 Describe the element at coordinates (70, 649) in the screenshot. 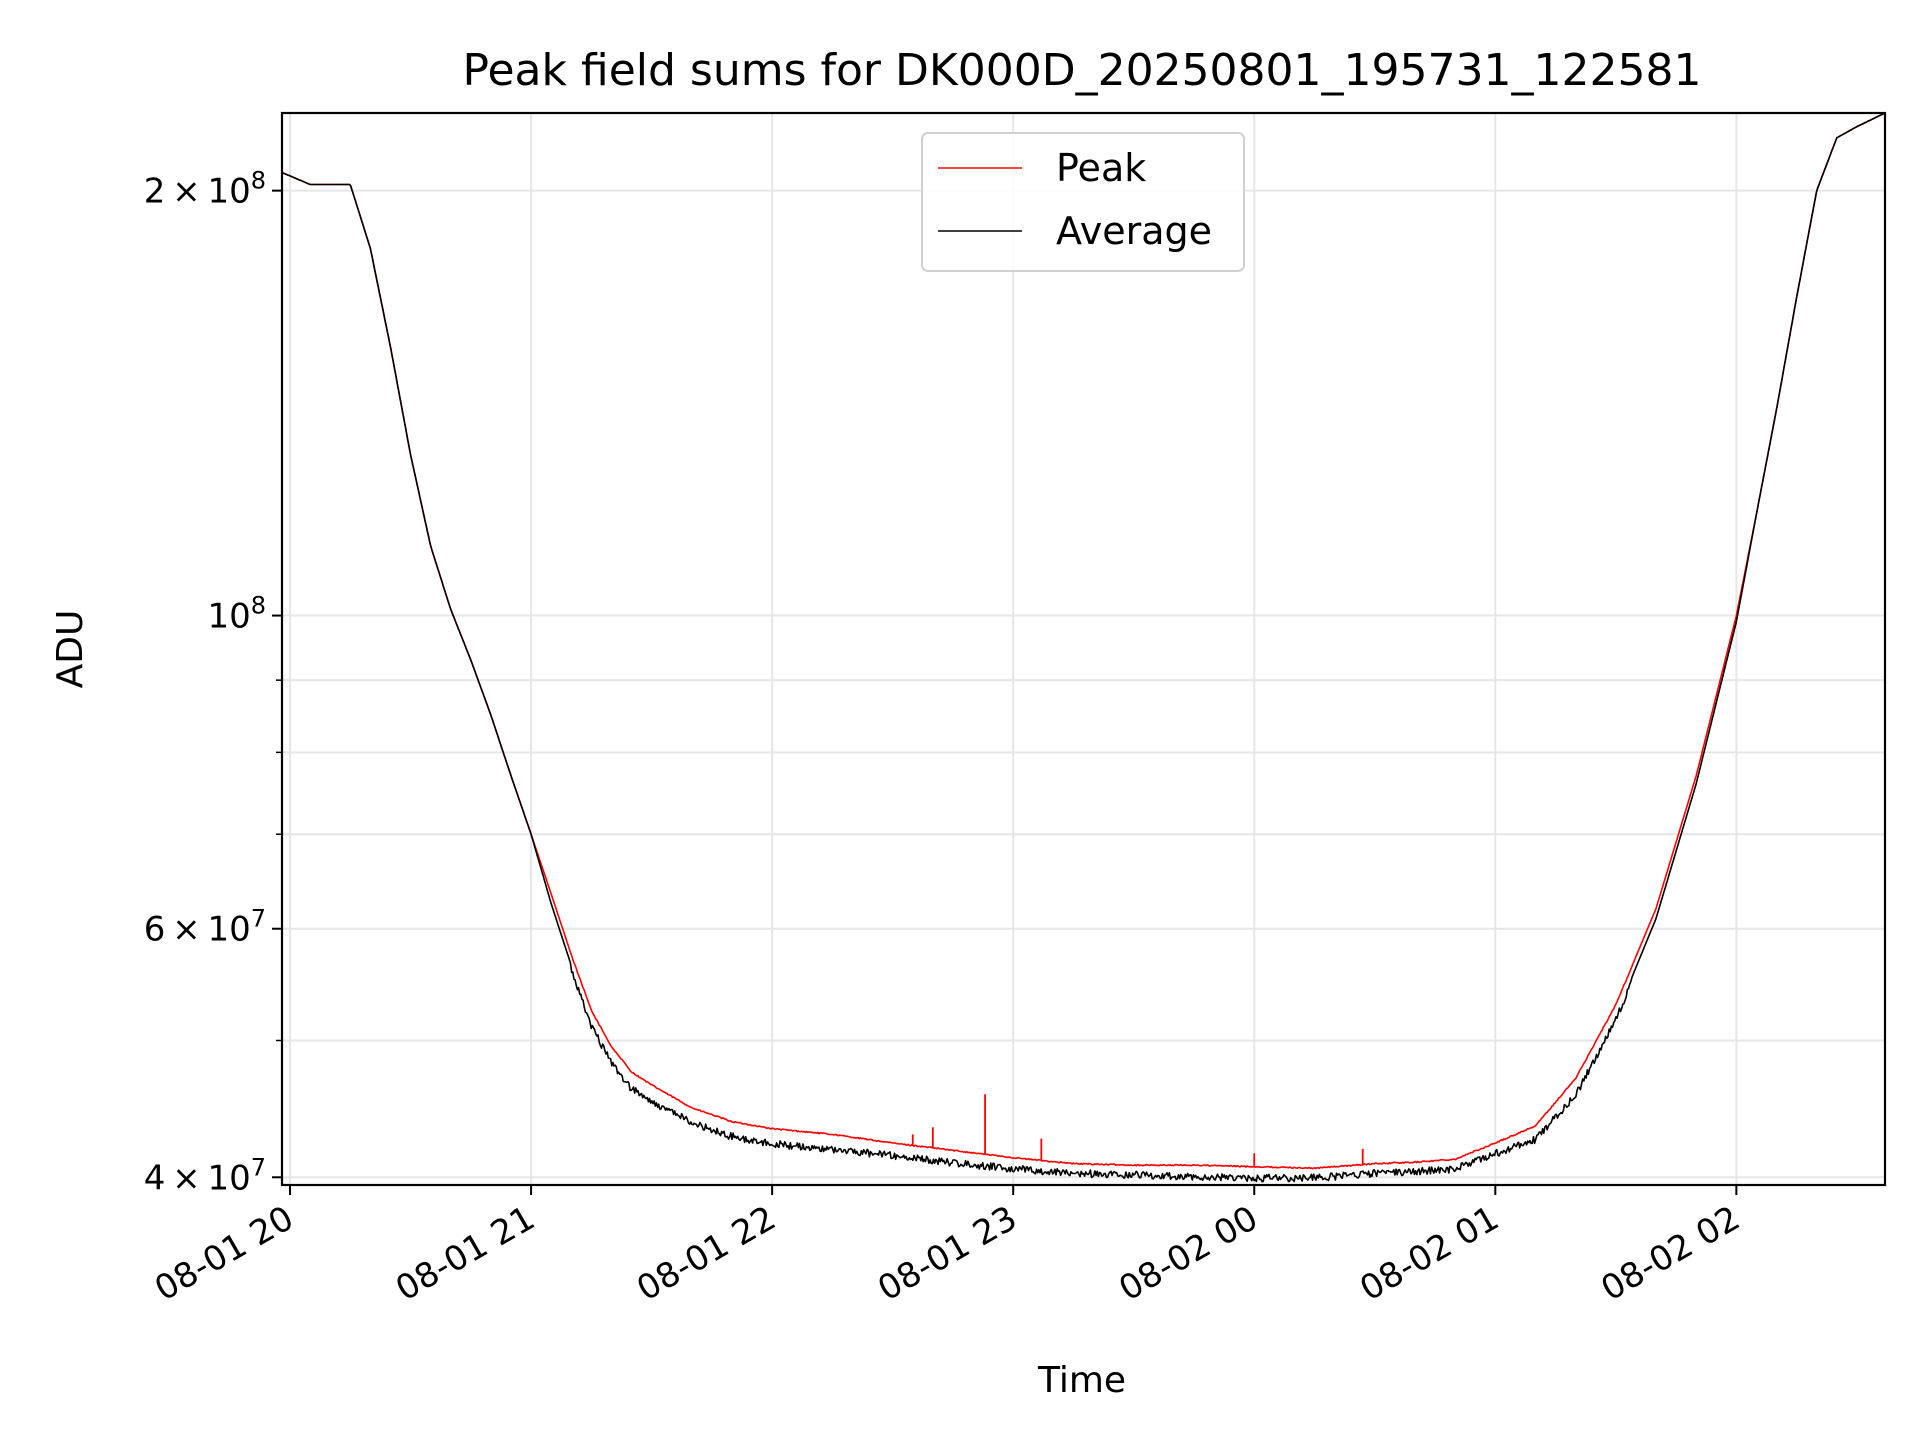

I see `y-axis-label: ADU` at that location.